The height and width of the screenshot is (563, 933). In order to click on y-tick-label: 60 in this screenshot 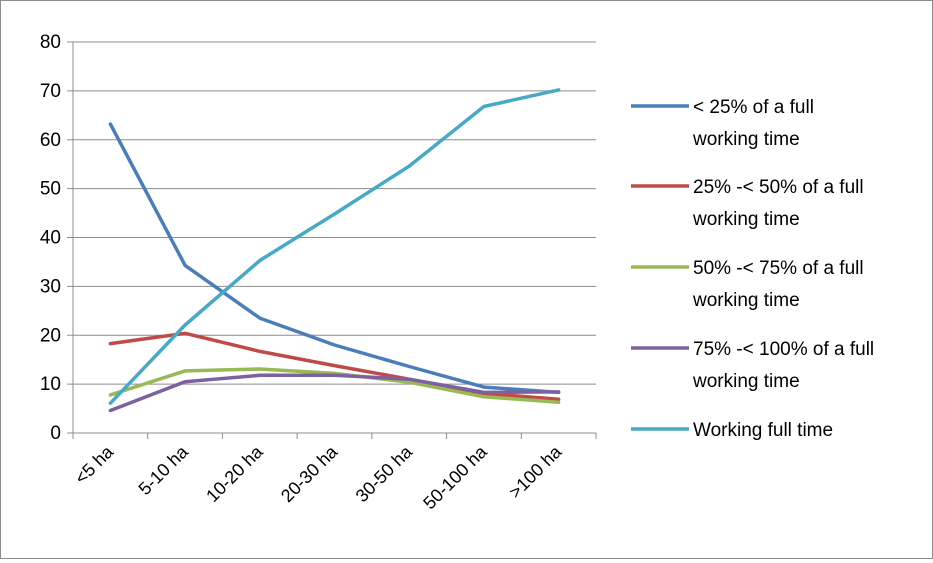, I will do `click(50, 140)`.